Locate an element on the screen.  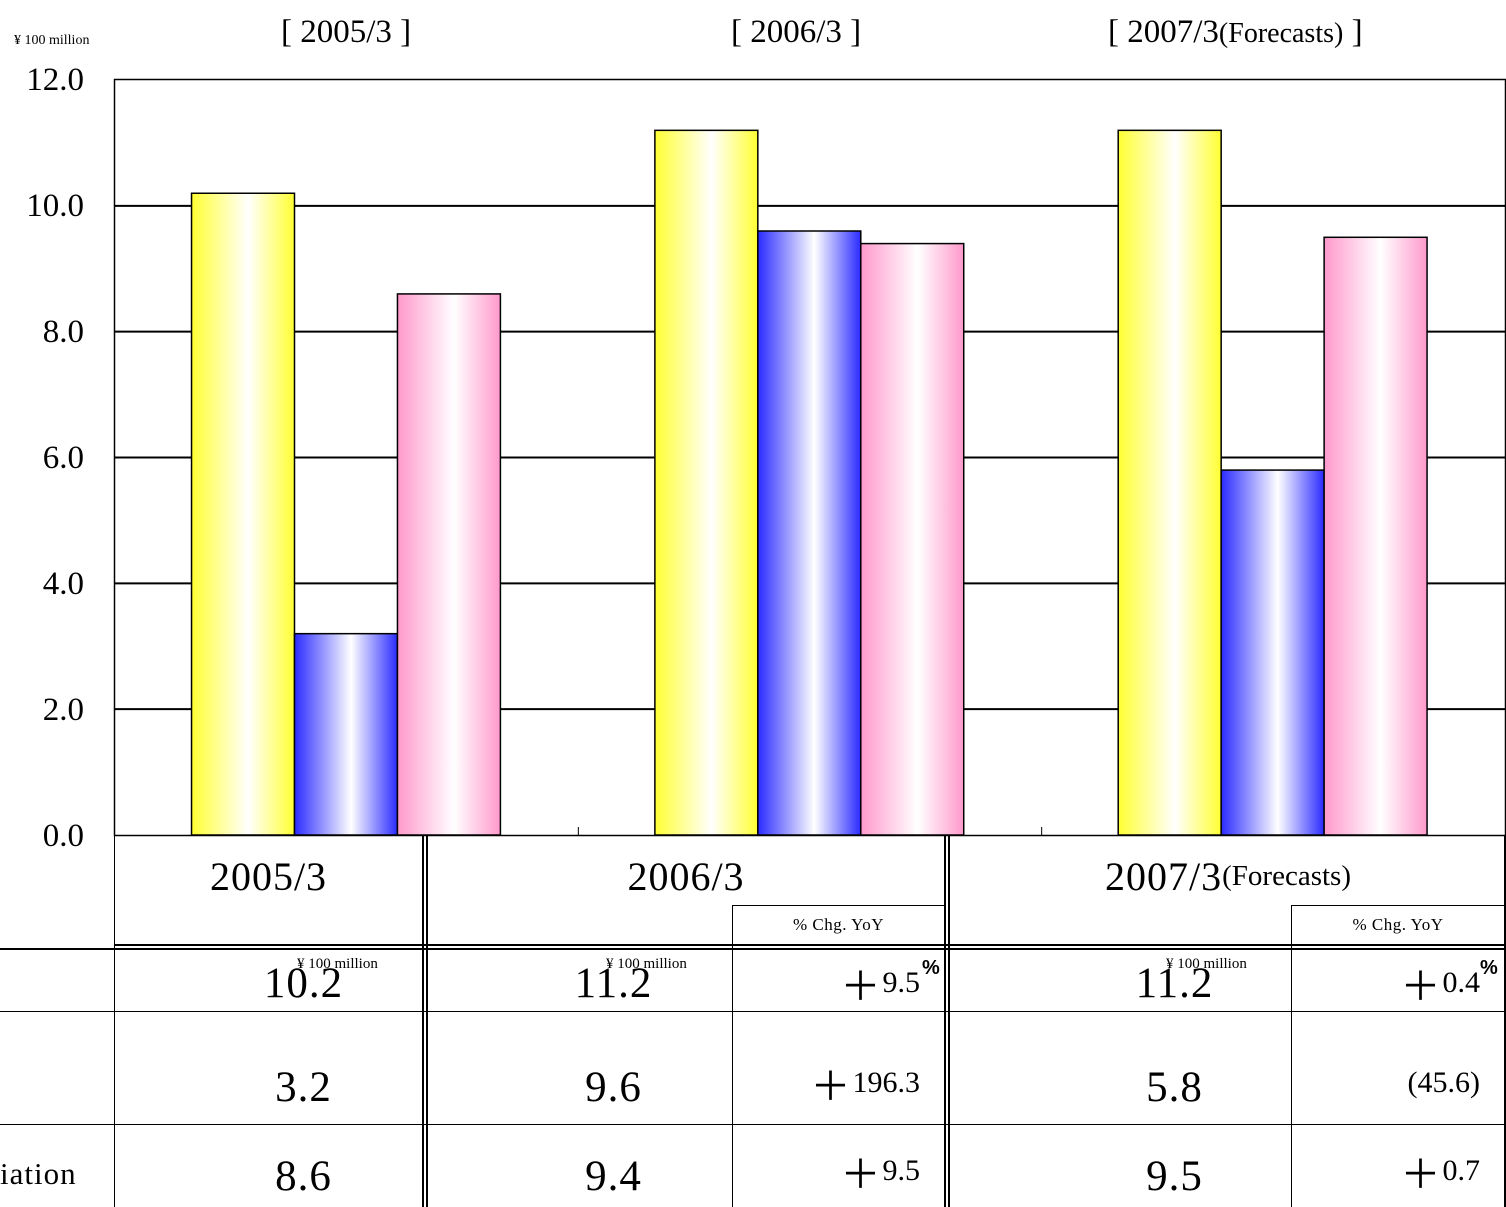
period-header-2006: [ 2006/3 ] is located at coordinates (796, 32).